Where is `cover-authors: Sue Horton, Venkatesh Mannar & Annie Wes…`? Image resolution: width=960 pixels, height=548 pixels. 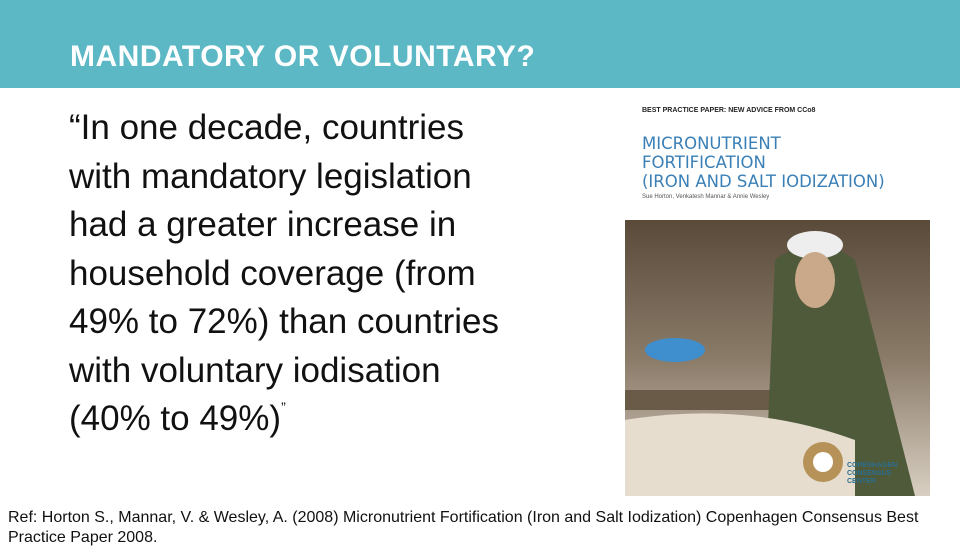 cover-authors: Sue Horton, Venkatesh Mannar & Annie Wes… is located at coordinates (706, 197).